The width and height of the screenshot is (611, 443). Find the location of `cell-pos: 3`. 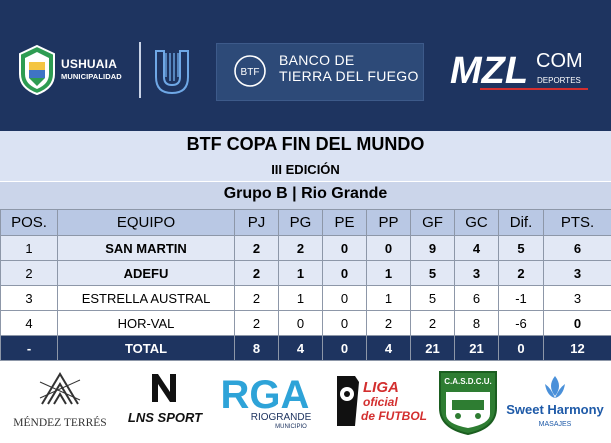

cell-pos: 3 is located at coordinates (29, 298).